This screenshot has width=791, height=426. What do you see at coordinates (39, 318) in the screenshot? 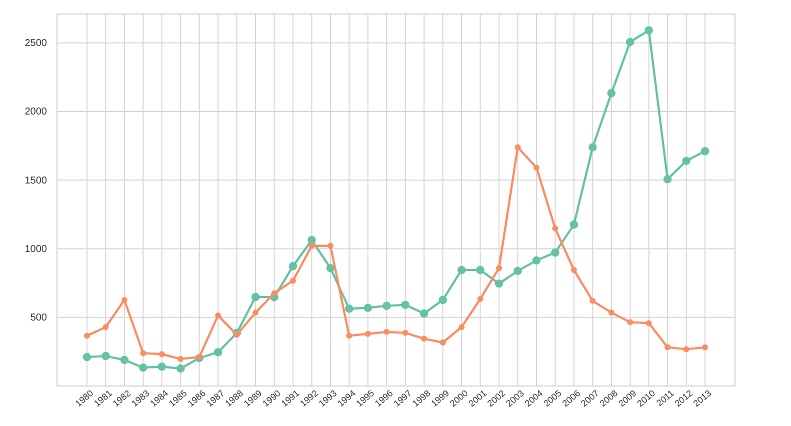
I see `y-tick-label: 500` at bounding box center [39, 318].